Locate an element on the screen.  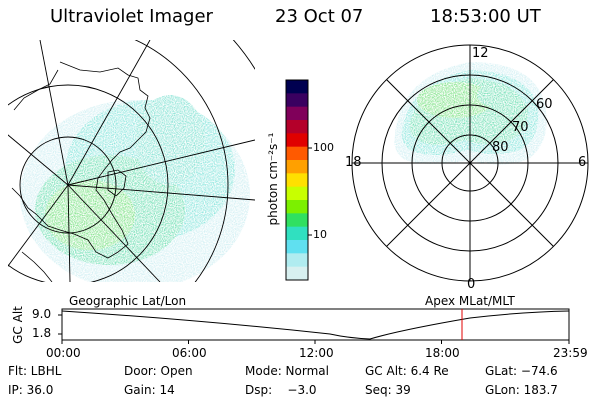
altitude-ytick-1-8: 1.8 is located at coordinates (42, 333).